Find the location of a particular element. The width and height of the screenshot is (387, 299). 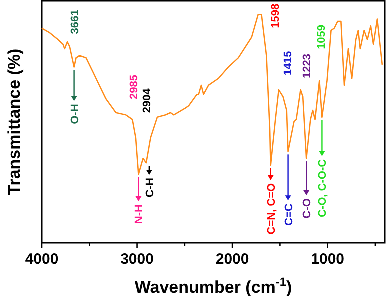

annotation: C-O is located at coordinates (308, 208).